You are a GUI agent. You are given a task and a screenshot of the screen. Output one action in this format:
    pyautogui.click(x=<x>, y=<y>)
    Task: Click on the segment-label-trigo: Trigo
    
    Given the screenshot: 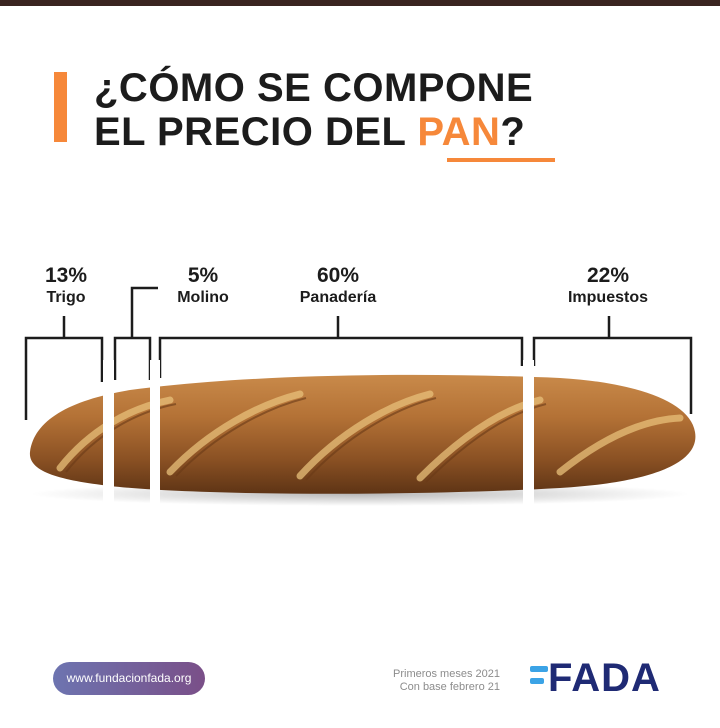 What is the action you would take?
    pyautogui.click(x=66, y=297)
    